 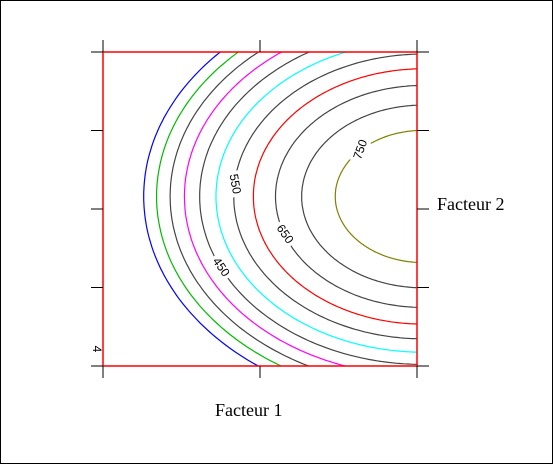 I want to click on contour-label-750: 750, so click(x=360, y=149).